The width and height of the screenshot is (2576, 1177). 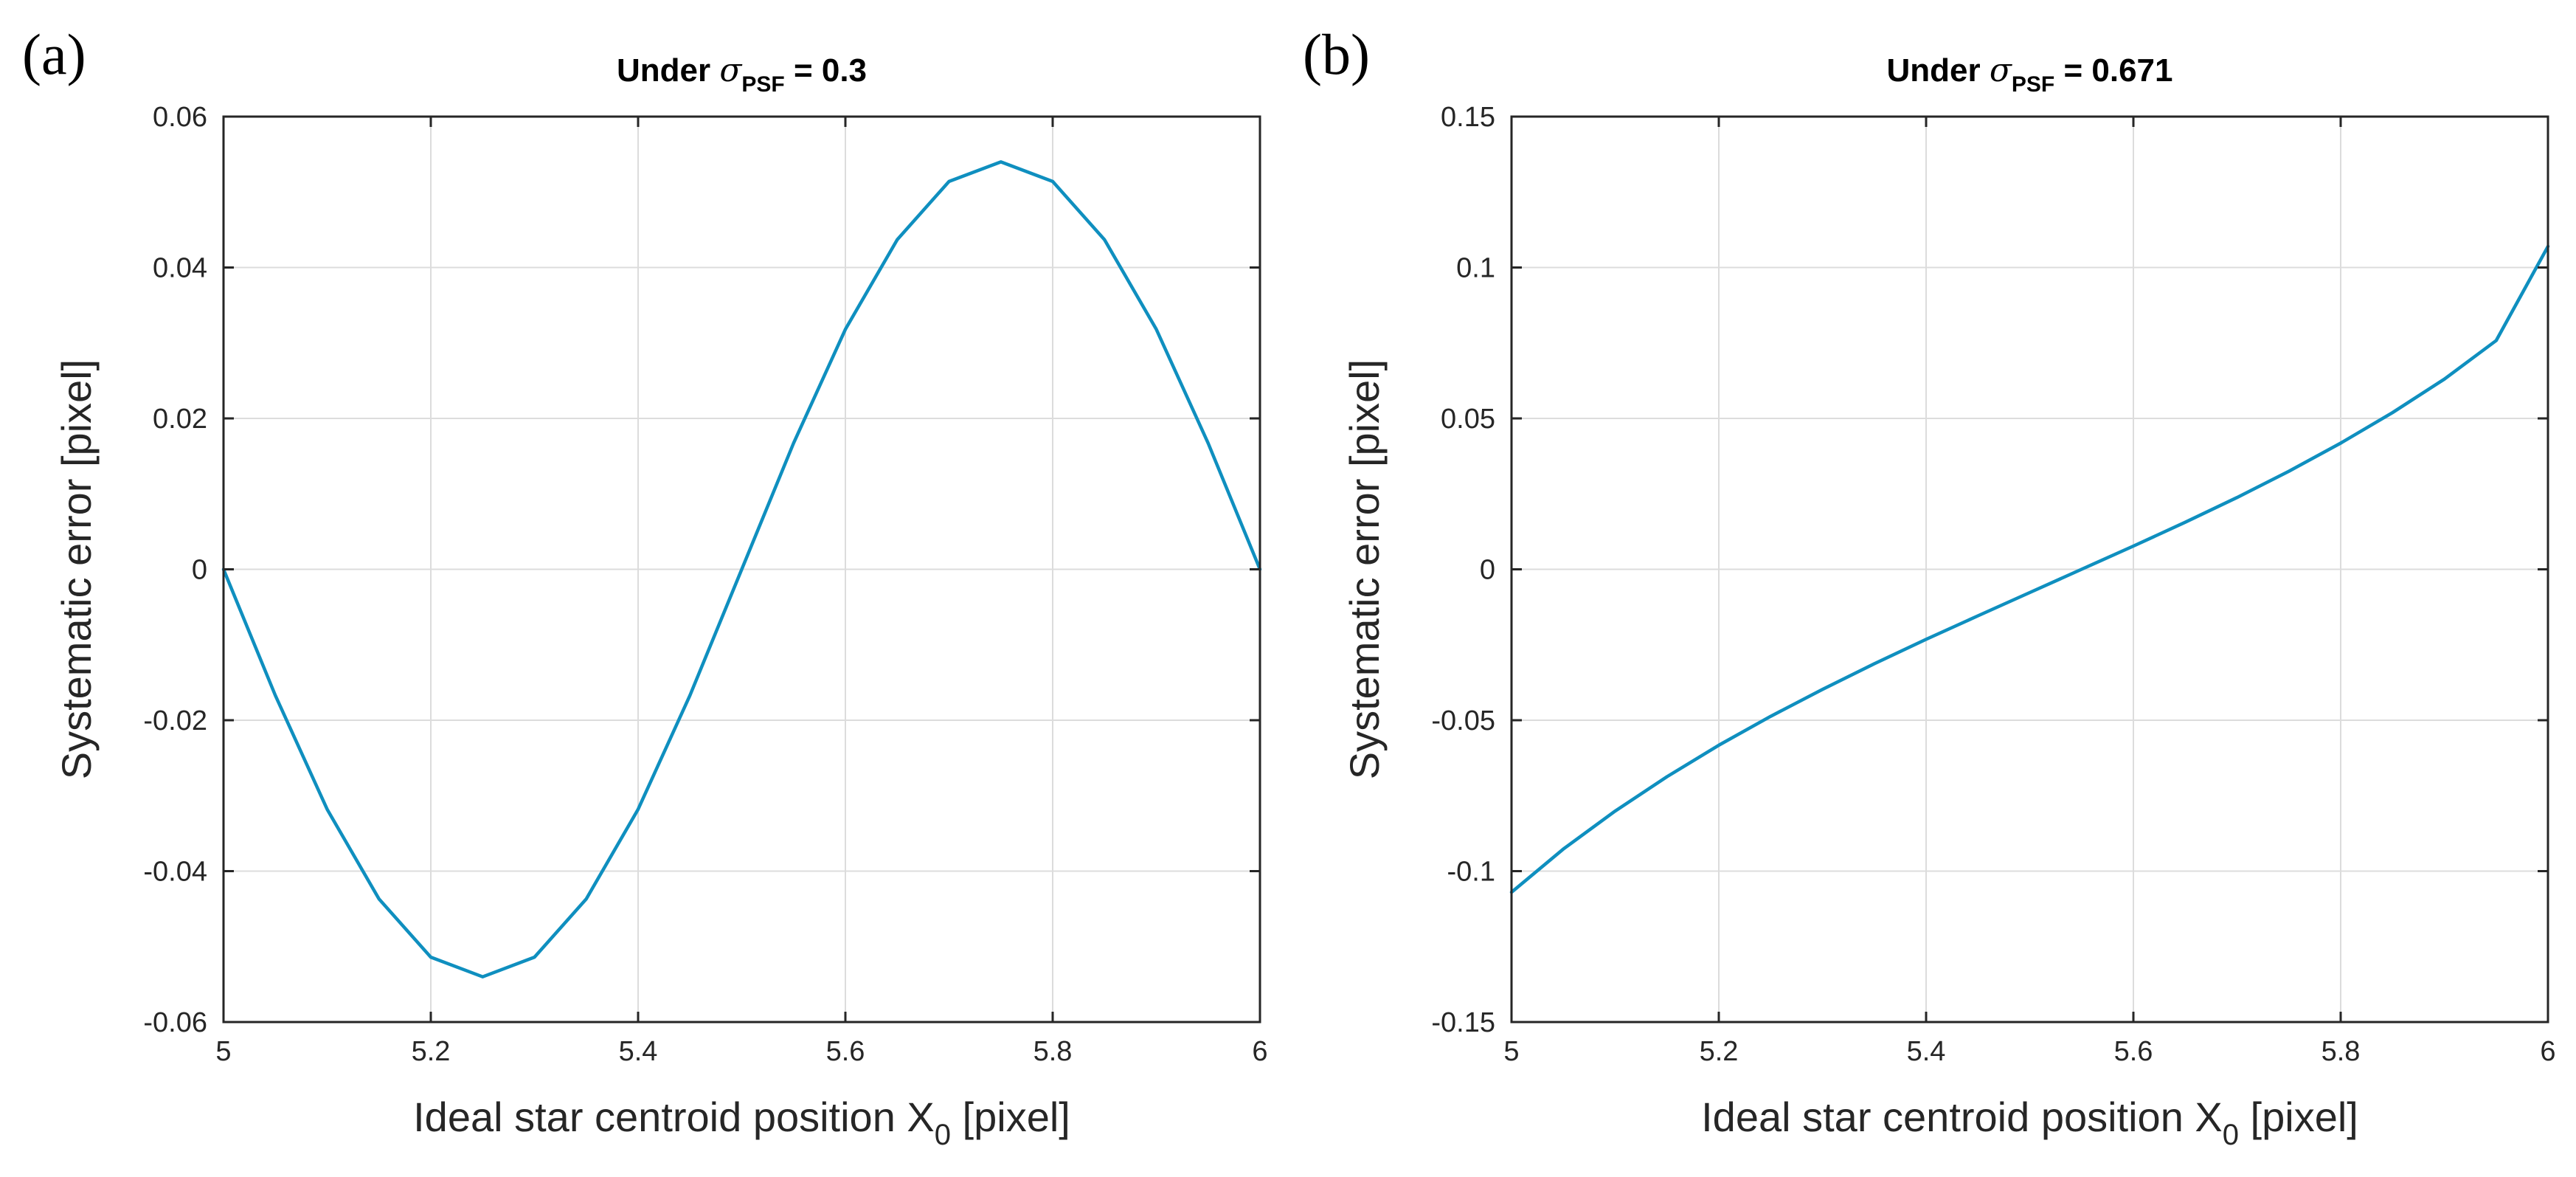 What do you see at coordinates (1476, 268) in the screenshot?
I see `chart-b-ytick-label: 0.1` at bounding box center [1476, 268].